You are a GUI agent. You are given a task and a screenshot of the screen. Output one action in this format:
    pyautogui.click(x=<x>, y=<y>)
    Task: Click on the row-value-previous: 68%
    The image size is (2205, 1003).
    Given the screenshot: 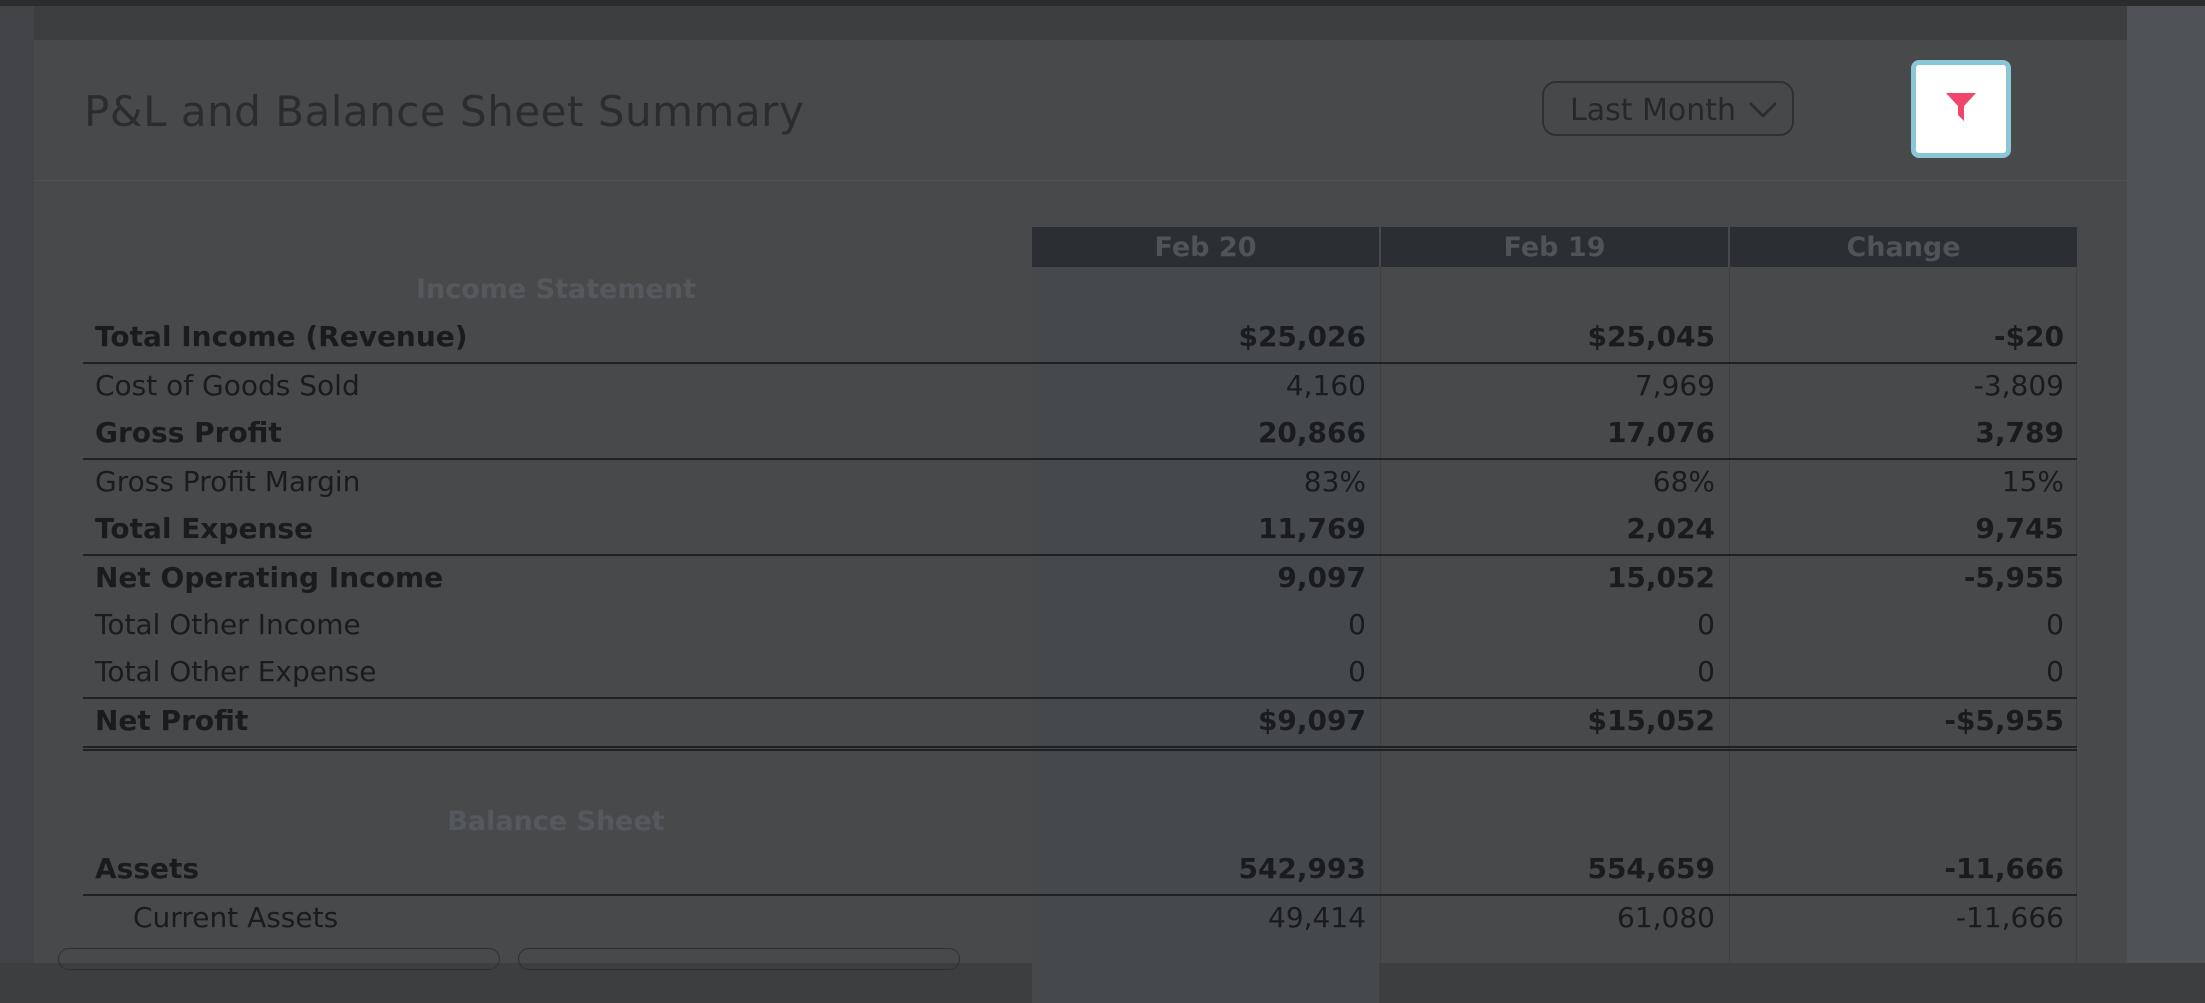 What is the action you would take?
    pyautogui.click(x=1683, y=481)
    